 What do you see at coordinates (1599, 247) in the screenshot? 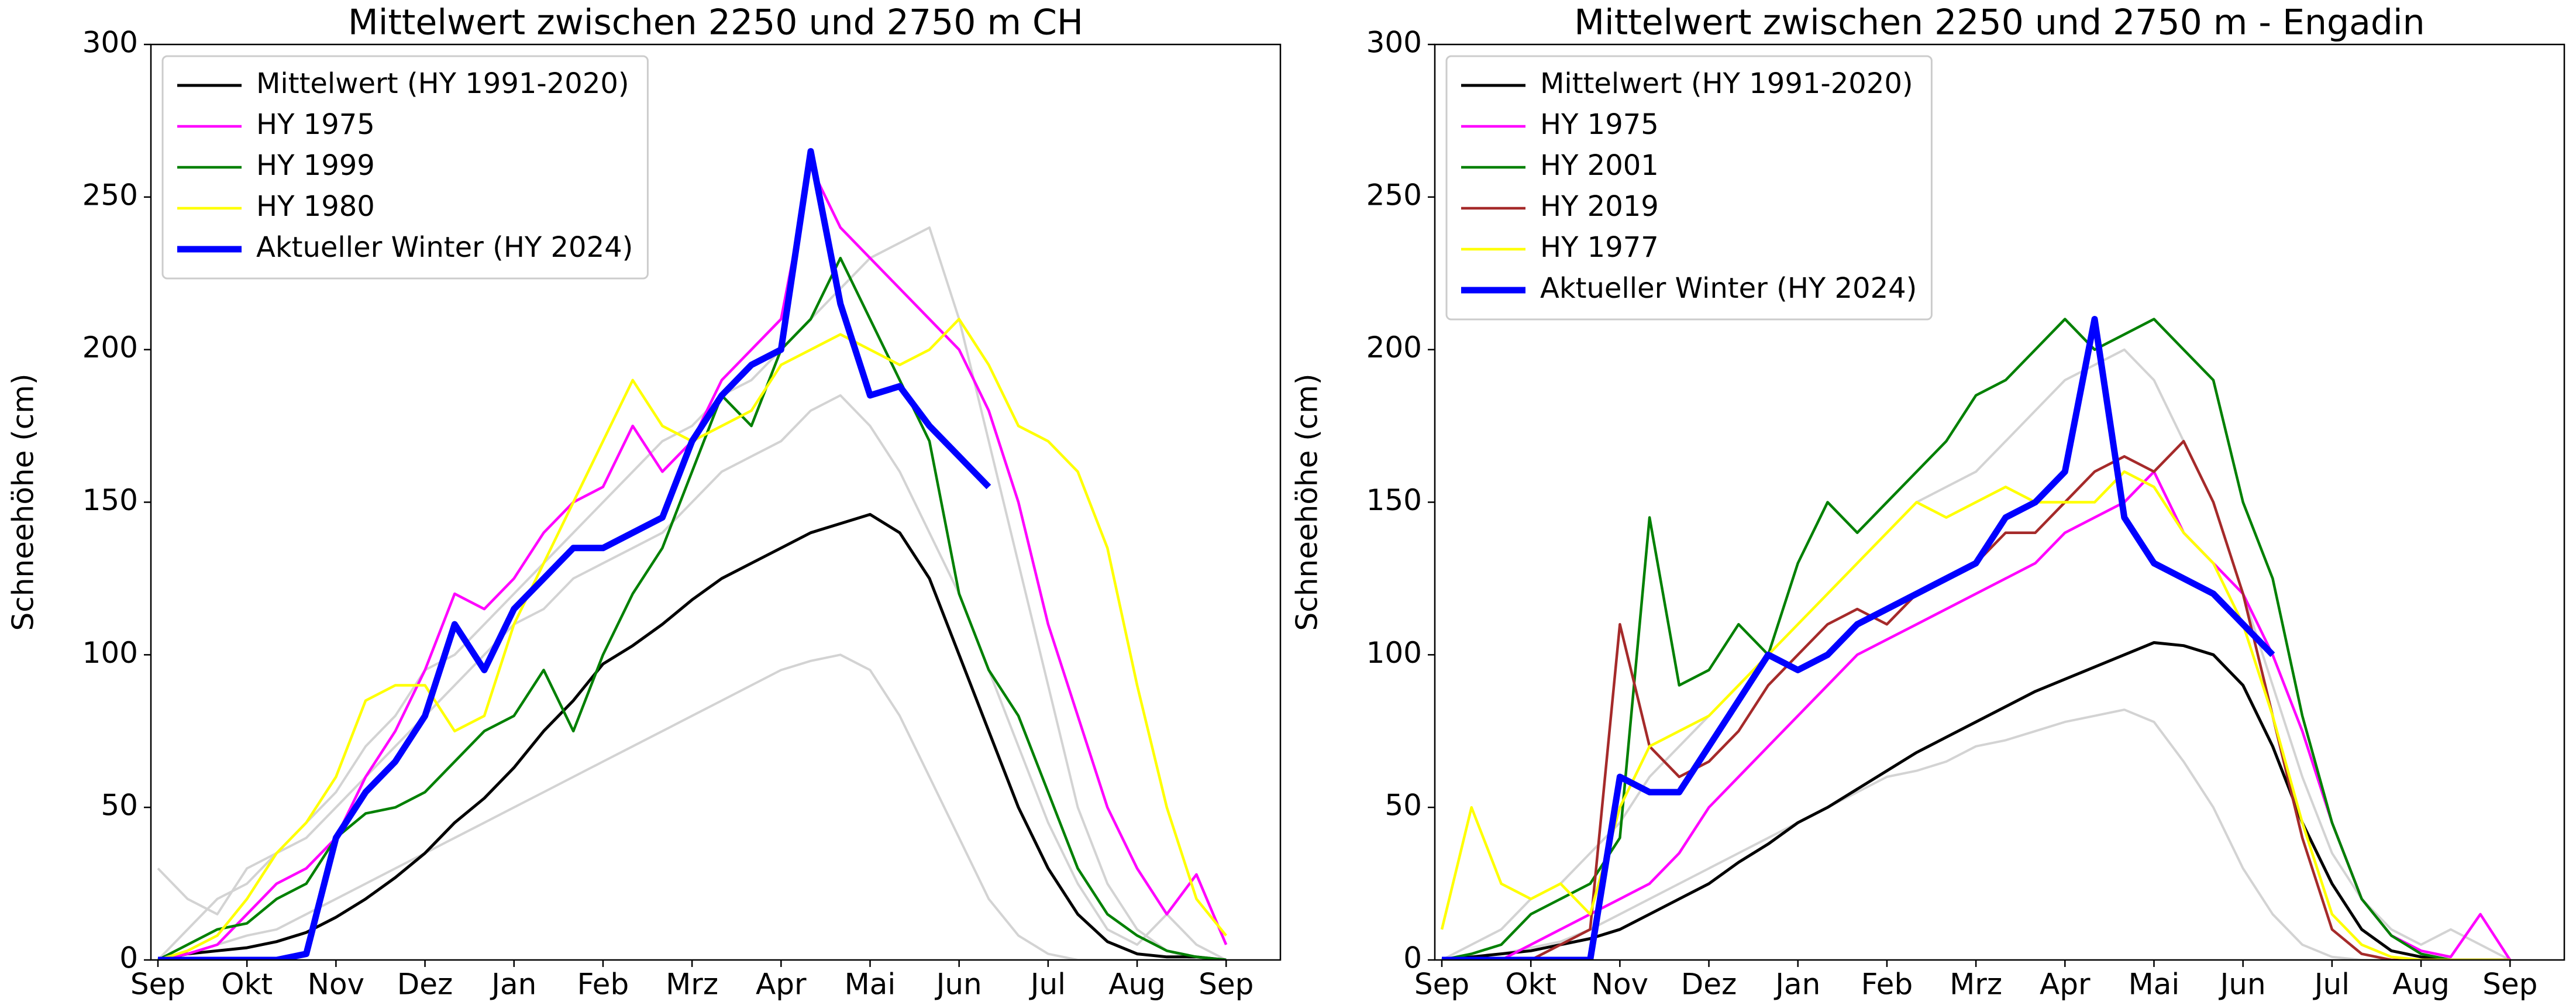
I see `legend-label: HY 1977` at bounding box center [1599, 247].